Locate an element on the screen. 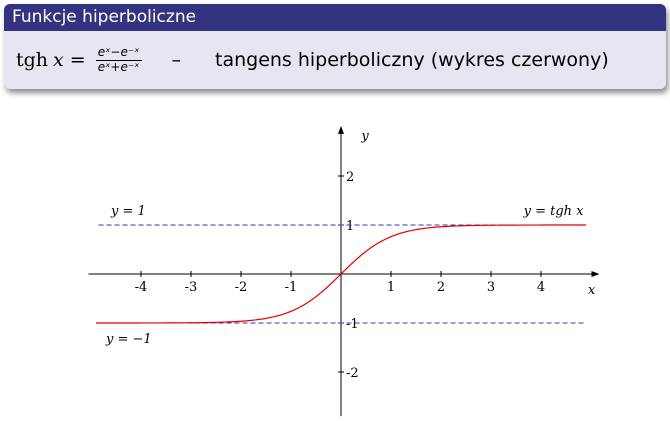 The image size is (670, 421). y-tick-label: 1 is located at coordinates (350, 226).